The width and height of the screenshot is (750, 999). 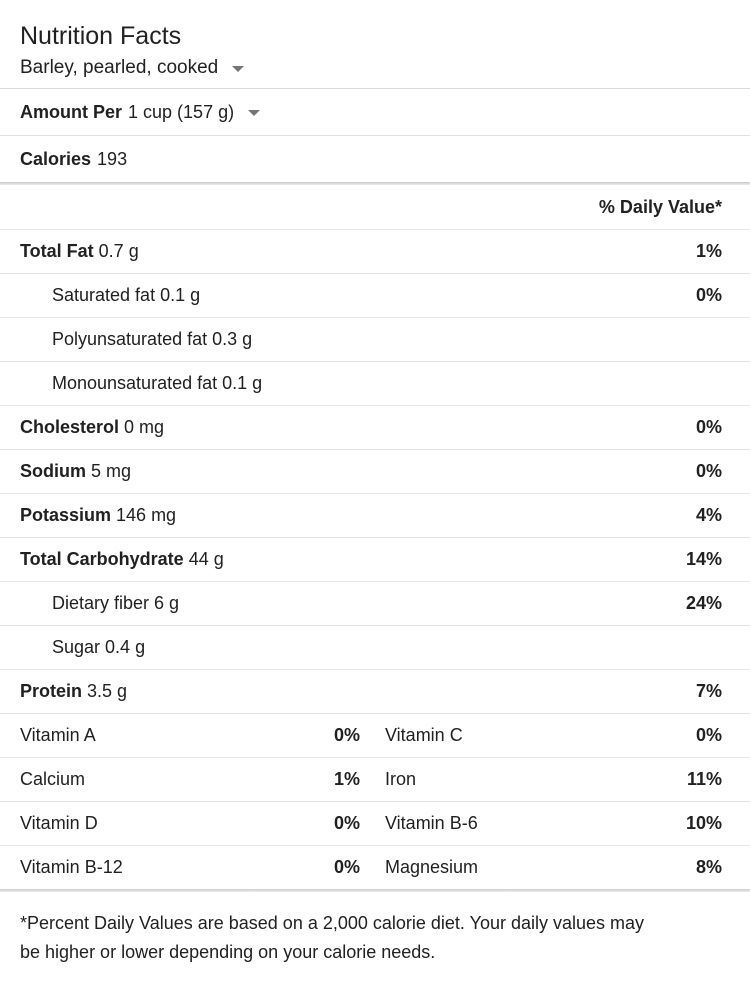 What do you see at coordinates (206, 559) in the screenshot?
I see `nutrient-amount: 44 g` at bounding box center [206, 559].